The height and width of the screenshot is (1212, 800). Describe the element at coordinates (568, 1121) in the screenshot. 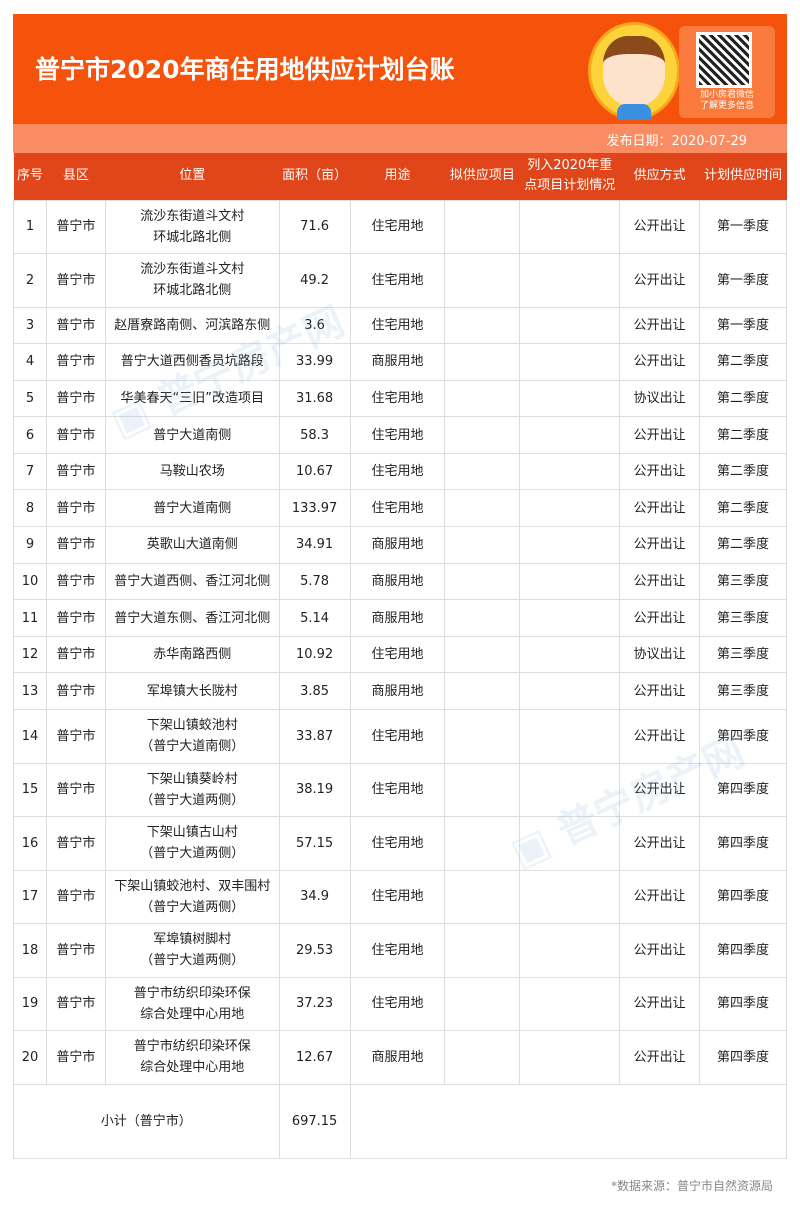

I see `subtotal-empty` at that location.